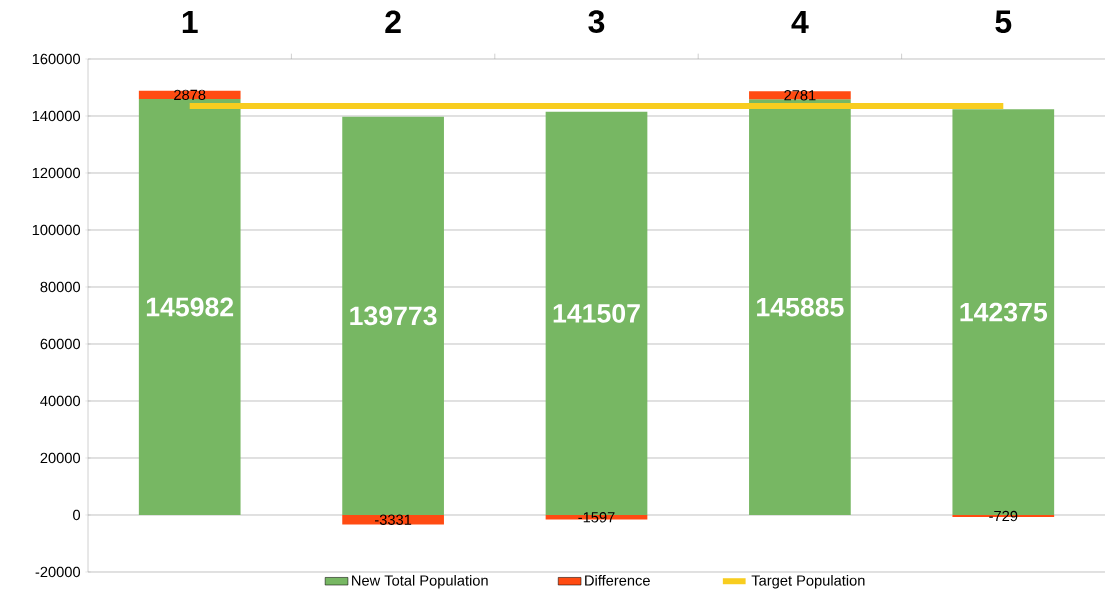  Describe the element at coordinates (1003, 21) in the screenshot. I see `x-tick-label: 5` at that location.